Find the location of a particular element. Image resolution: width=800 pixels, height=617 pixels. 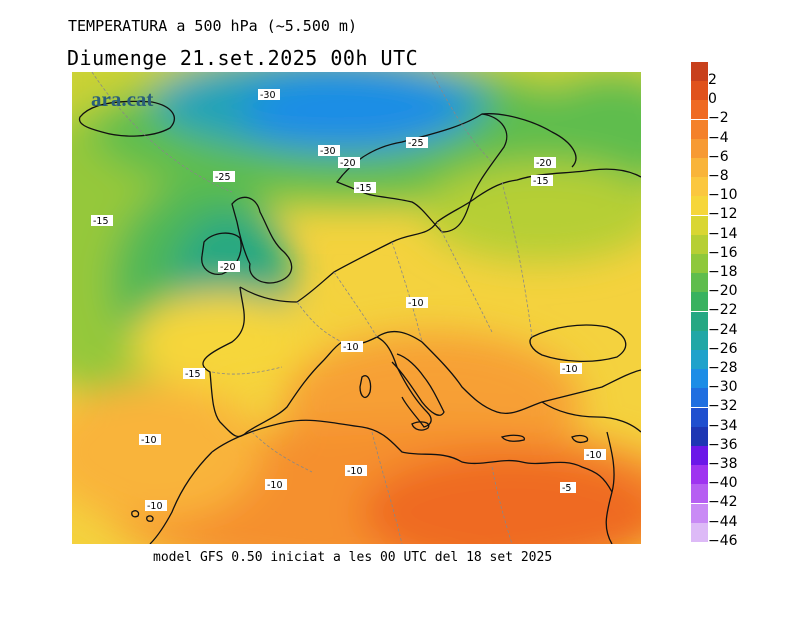

legend-label: −22 is located at coordinates (723, 310).